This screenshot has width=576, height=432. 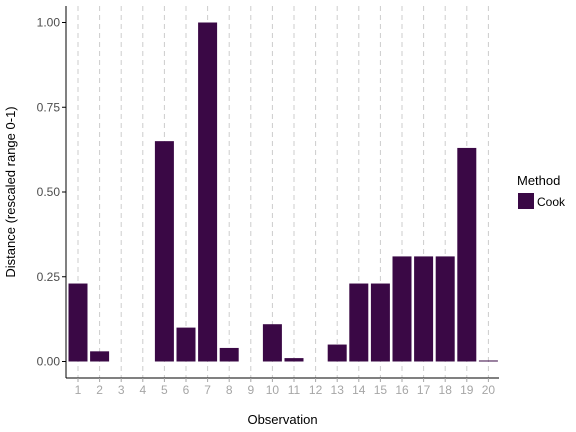 What do you see at coordinates (49, 362) in the screenshot?
I see `y-tick-label: 0.00` at bounding box center [49, 362].